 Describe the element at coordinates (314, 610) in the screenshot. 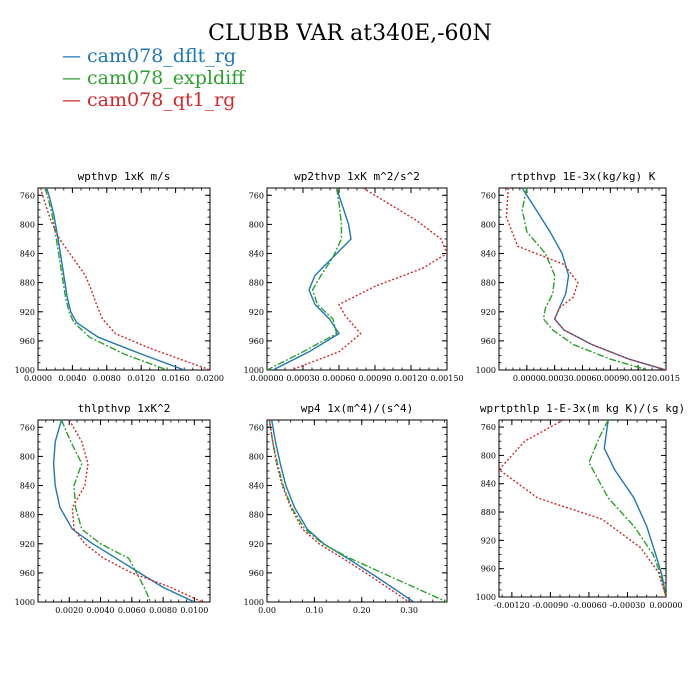

I see `x-tick-label: 0.10` at that location.